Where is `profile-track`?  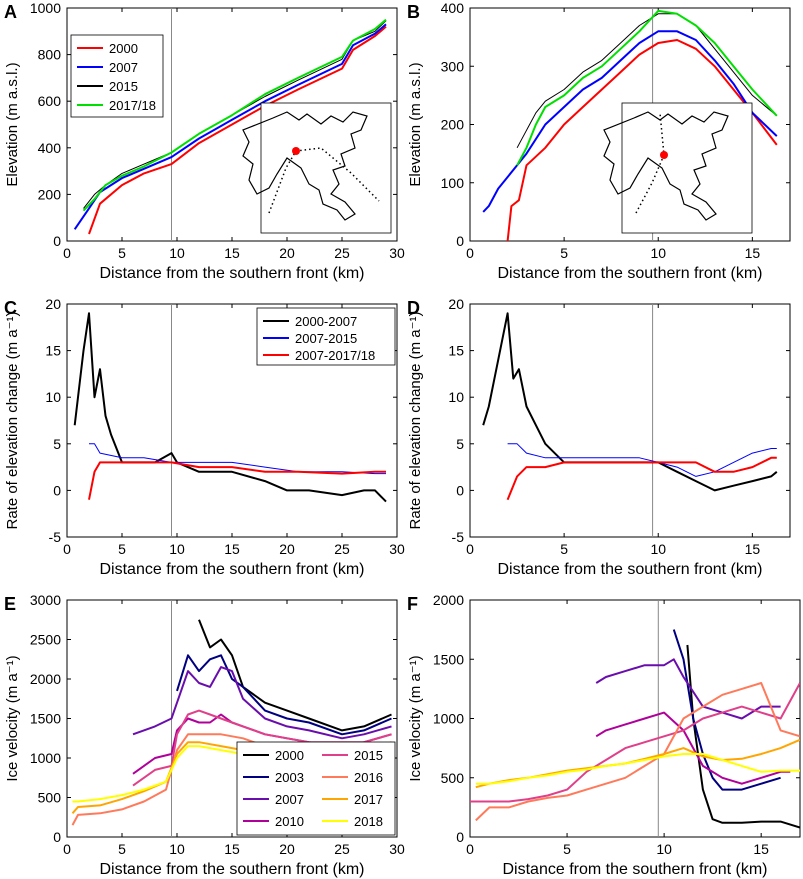 profile-track is located at coordinates (650, 163).